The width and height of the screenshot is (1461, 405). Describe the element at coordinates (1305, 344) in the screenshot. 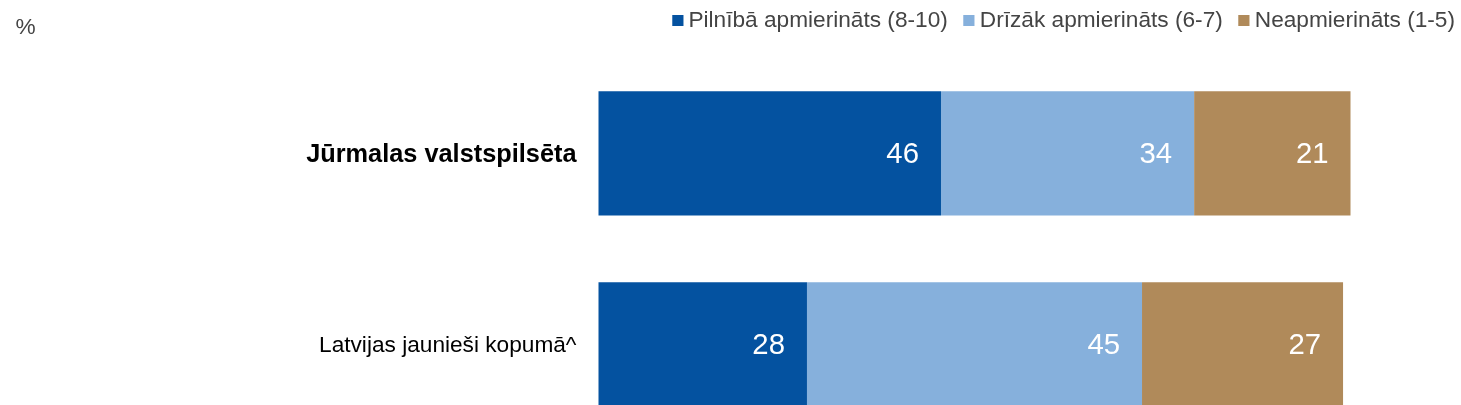

I see `data-label: 27` at that location.